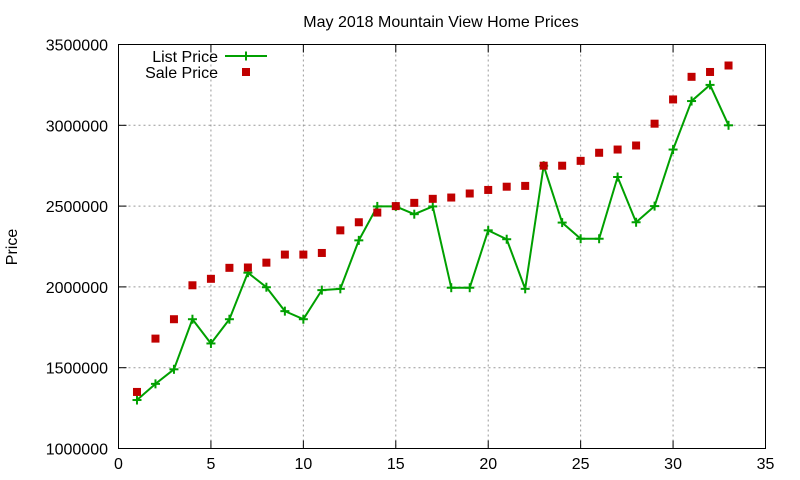 The image size is (800, 480). What do you see at coordinates (12, 247) in the screenshot?
I see `y-axis-label: Price` at bounding box center [12, 247].